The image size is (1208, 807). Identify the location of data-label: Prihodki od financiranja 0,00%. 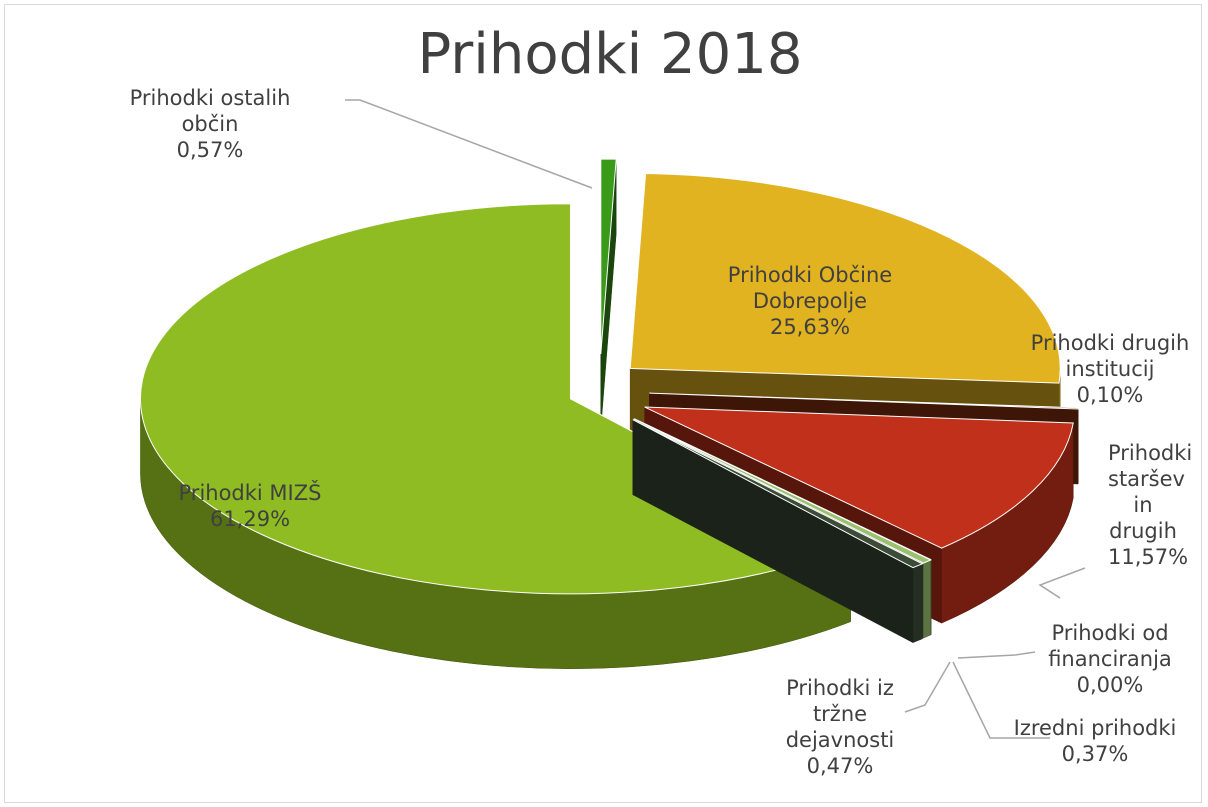
(1110, 659).